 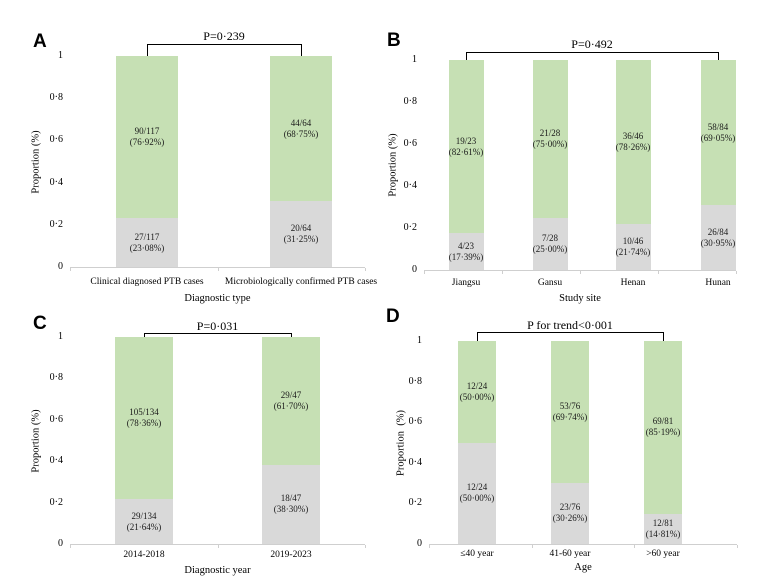 What do you see at coordinates (144, 515) in the screenshot?
I see `bar-value-fraction: 29/134` at bounding box center [144, 515].